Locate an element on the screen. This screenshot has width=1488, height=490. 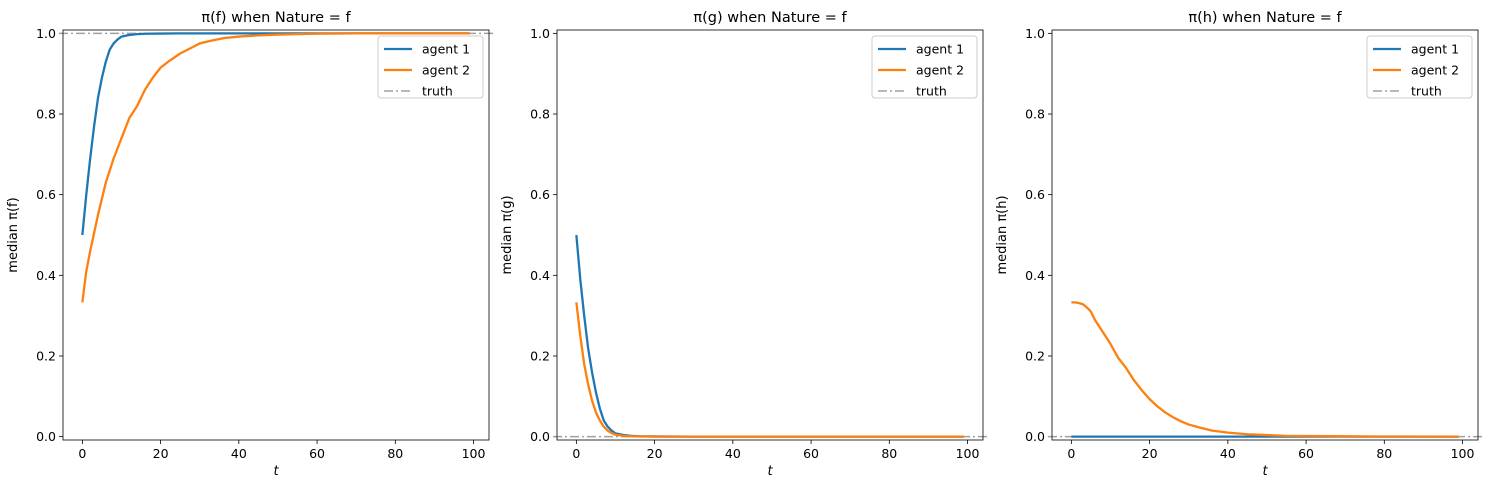
y-axis-label: median π(g) is located at coordinates (507, 234).